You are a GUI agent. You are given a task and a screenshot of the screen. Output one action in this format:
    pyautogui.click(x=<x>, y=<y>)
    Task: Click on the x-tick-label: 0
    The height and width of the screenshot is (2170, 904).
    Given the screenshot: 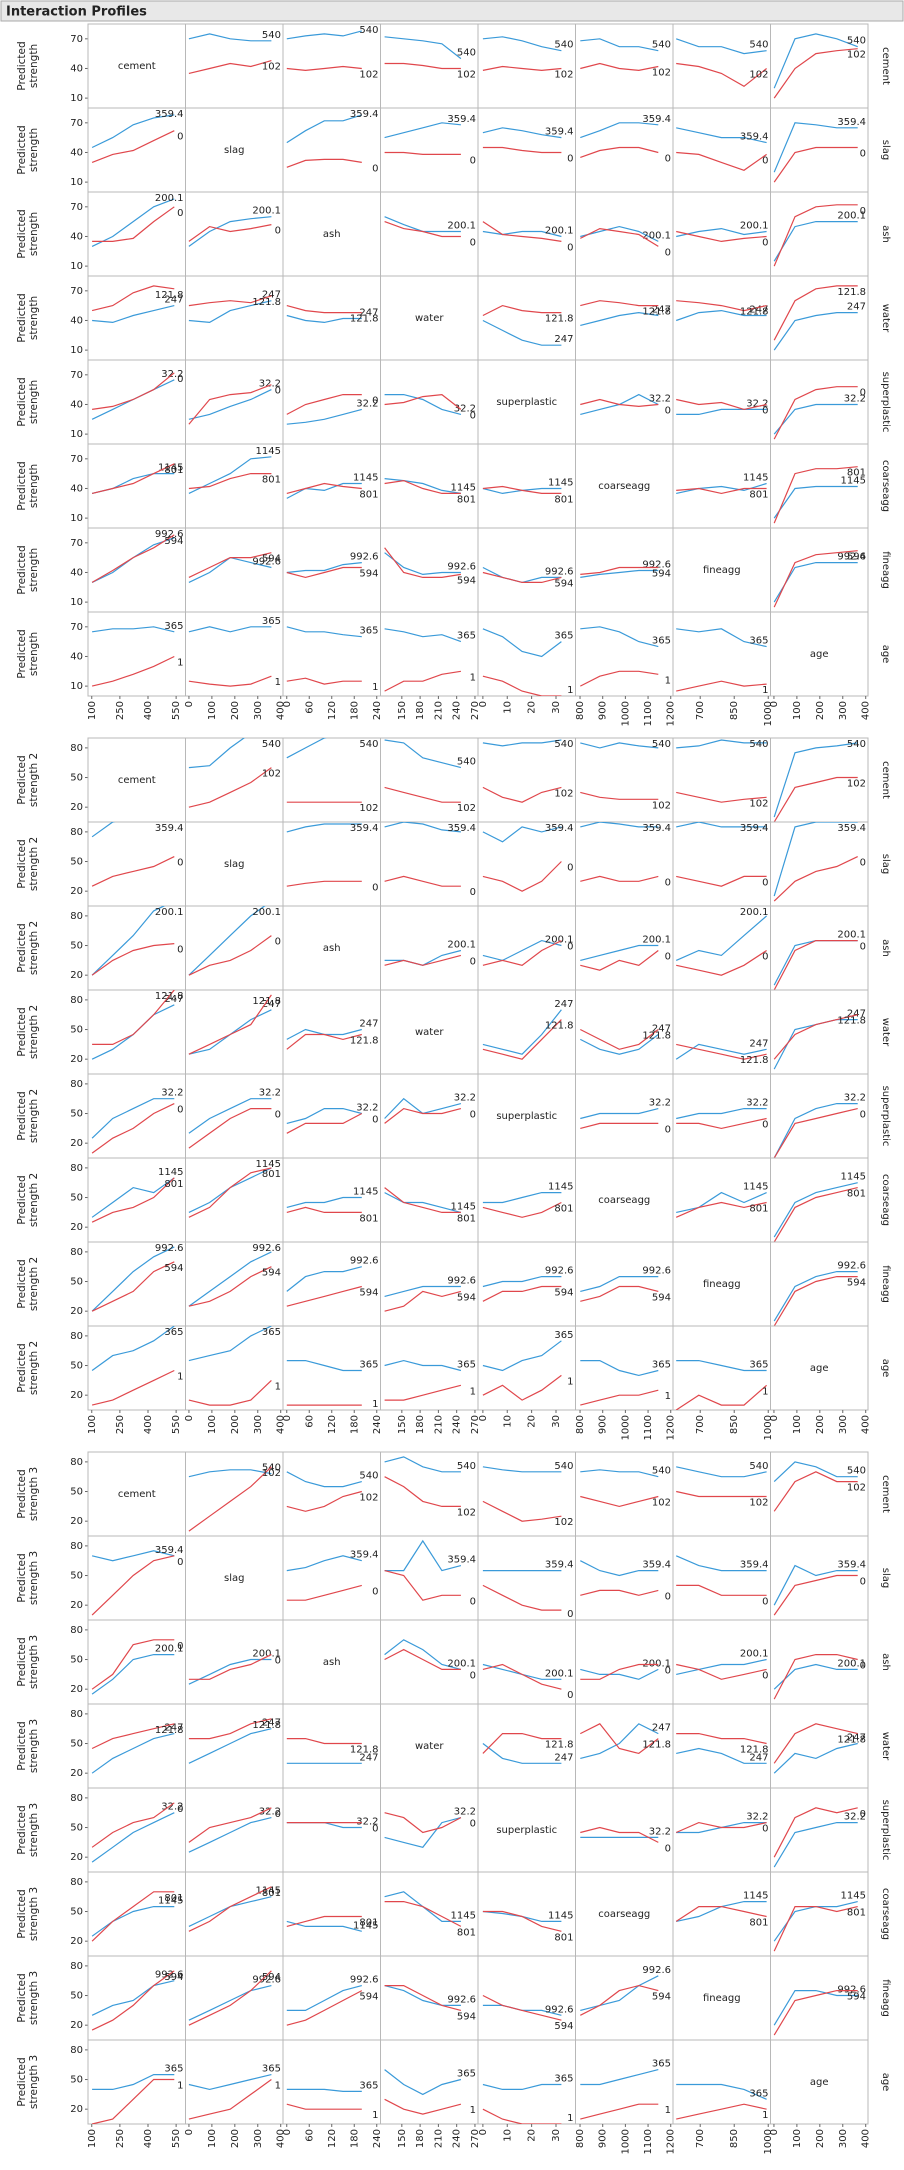 What is the action you would take?
    pyautogui.click(x=483, y=1418)
    